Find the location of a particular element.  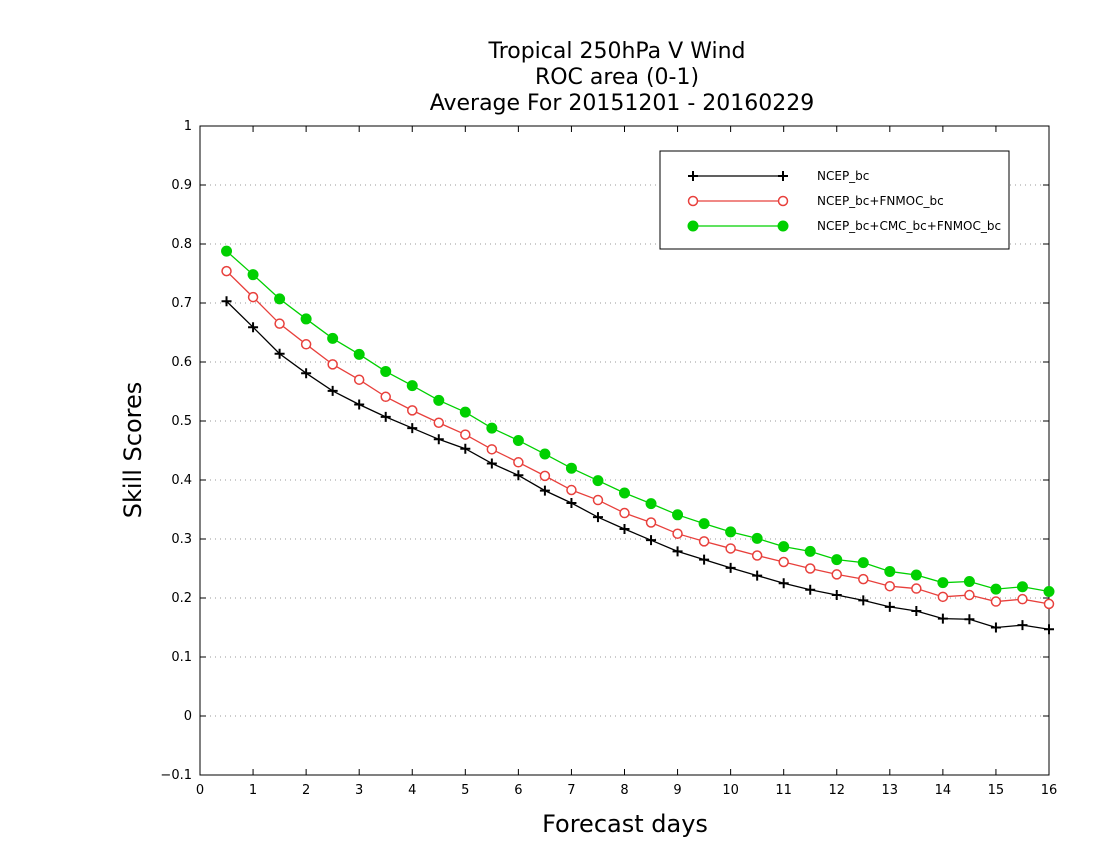

x-tick-label: 16 is located at coordinates (1049, 790).